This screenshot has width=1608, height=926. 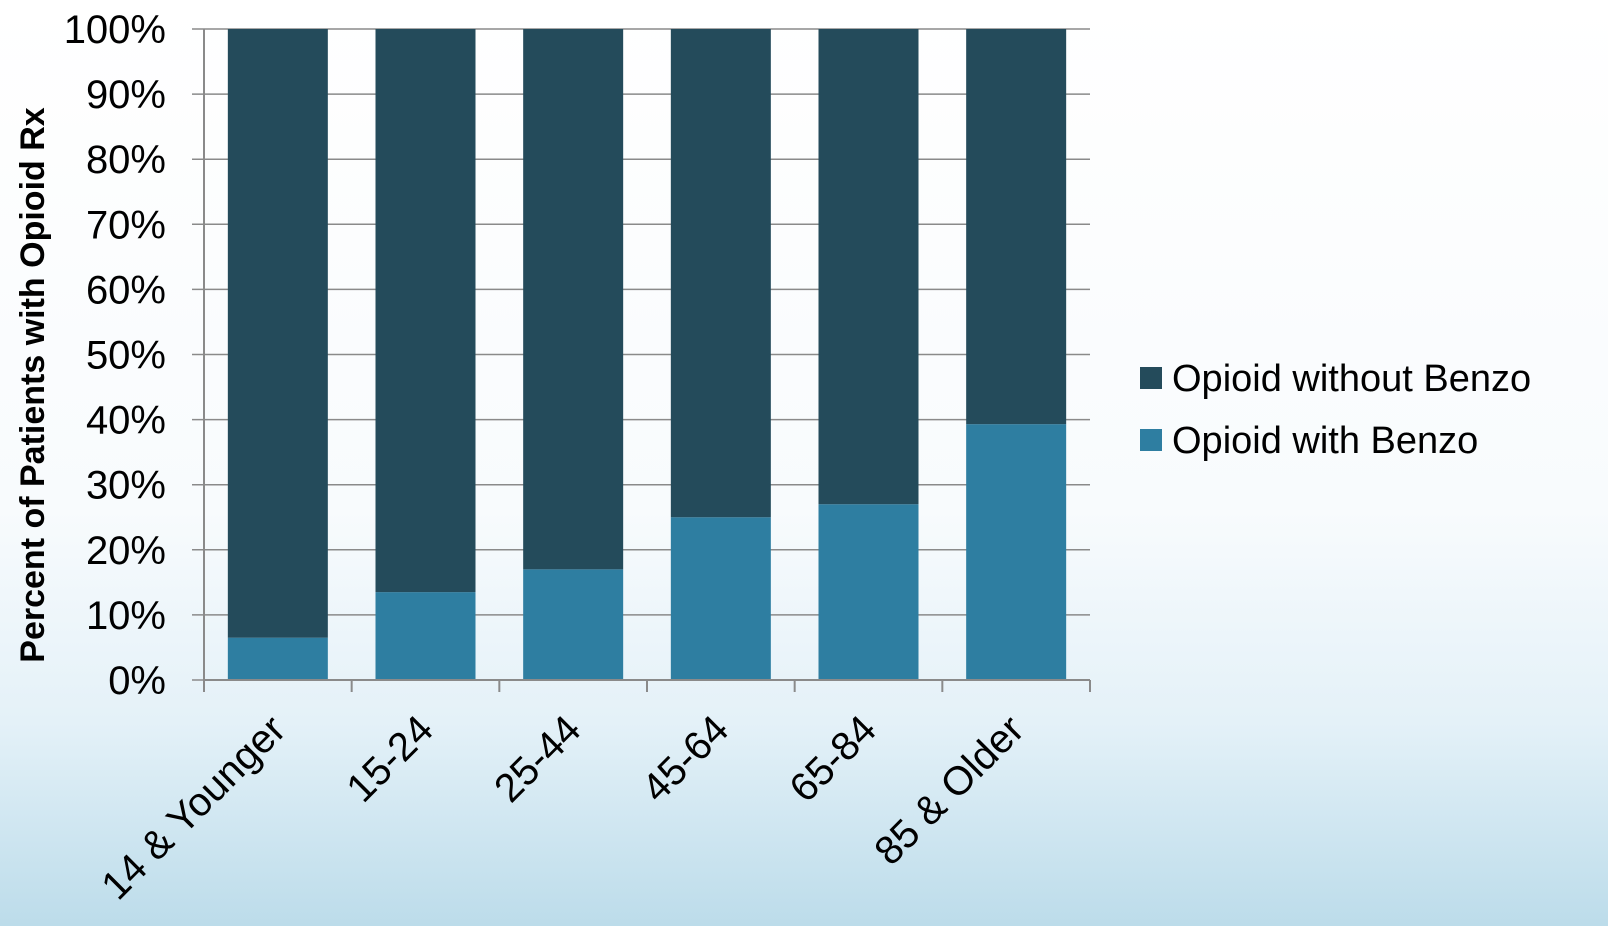 I want to click on legend-label: Opioid without Benzo, so click(x=1351, y=379).